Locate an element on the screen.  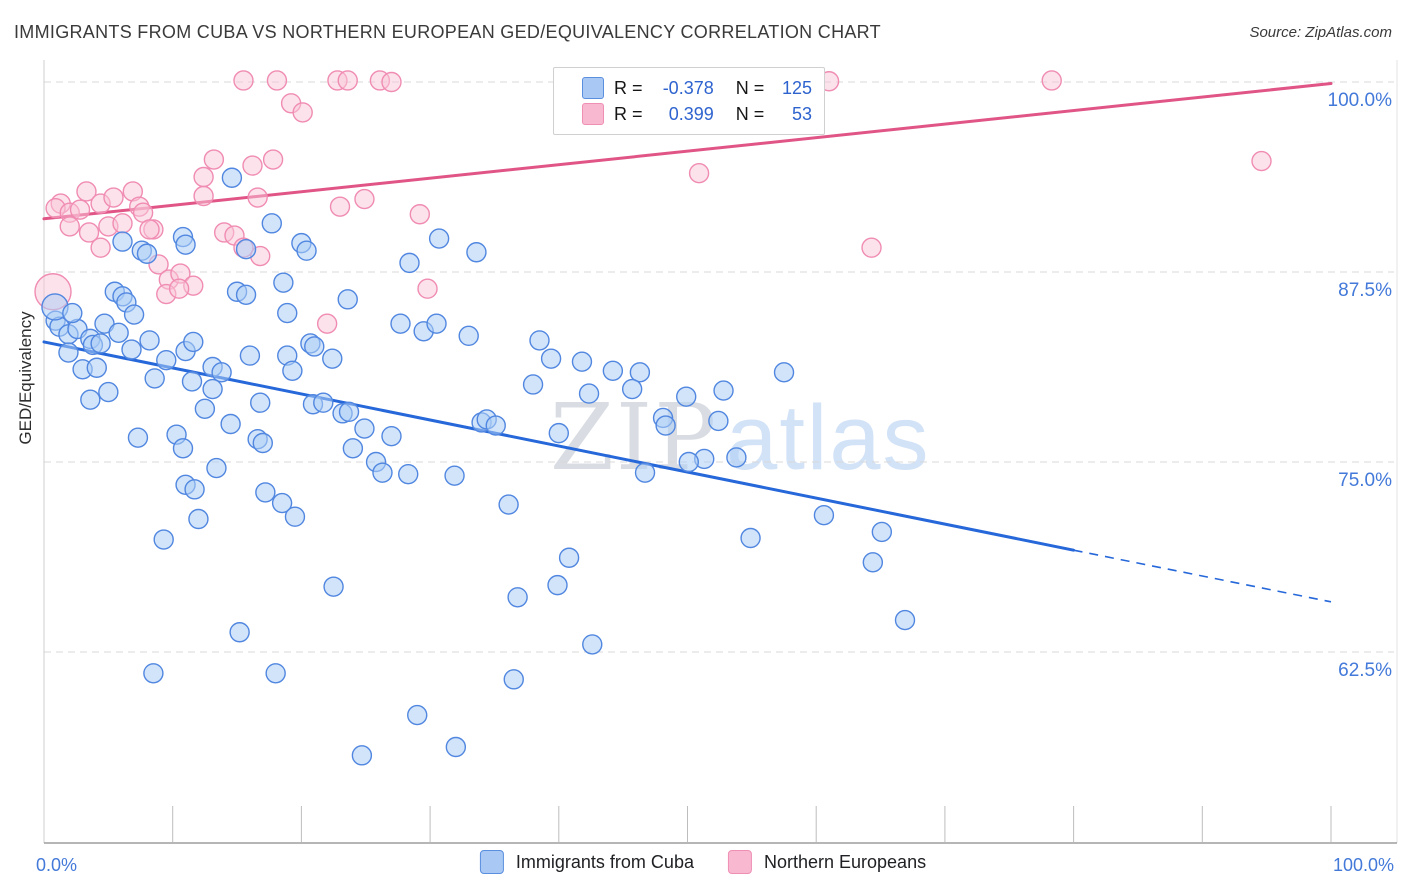
n-value-northern: 53 is located at coordinates (801, 113).